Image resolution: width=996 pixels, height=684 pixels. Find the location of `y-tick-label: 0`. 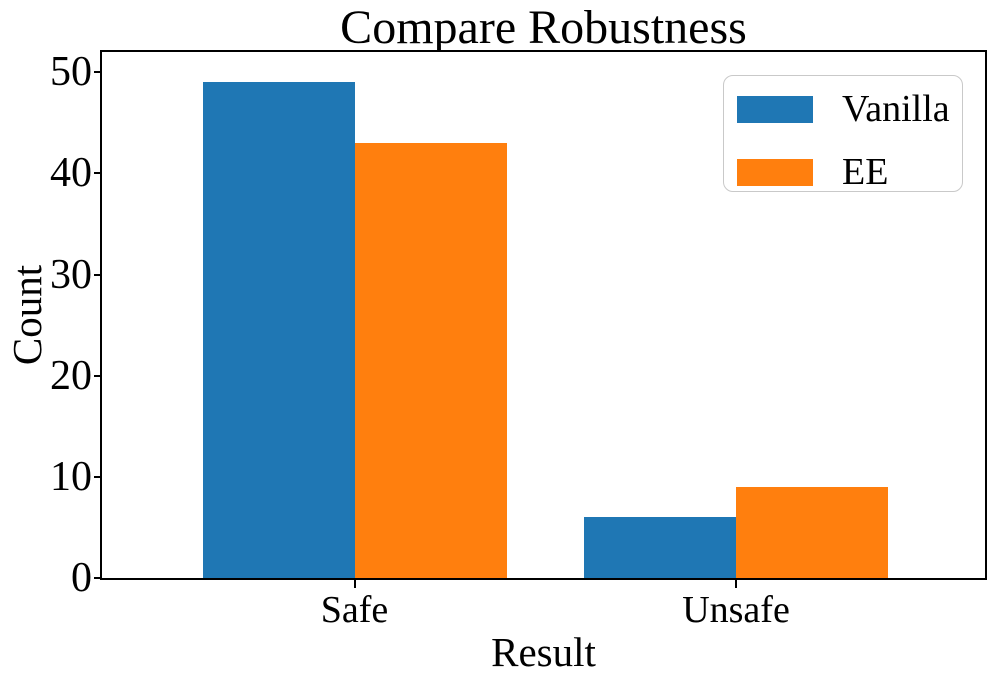

y-tick-label: 0 is located at coordinates (81, 578).